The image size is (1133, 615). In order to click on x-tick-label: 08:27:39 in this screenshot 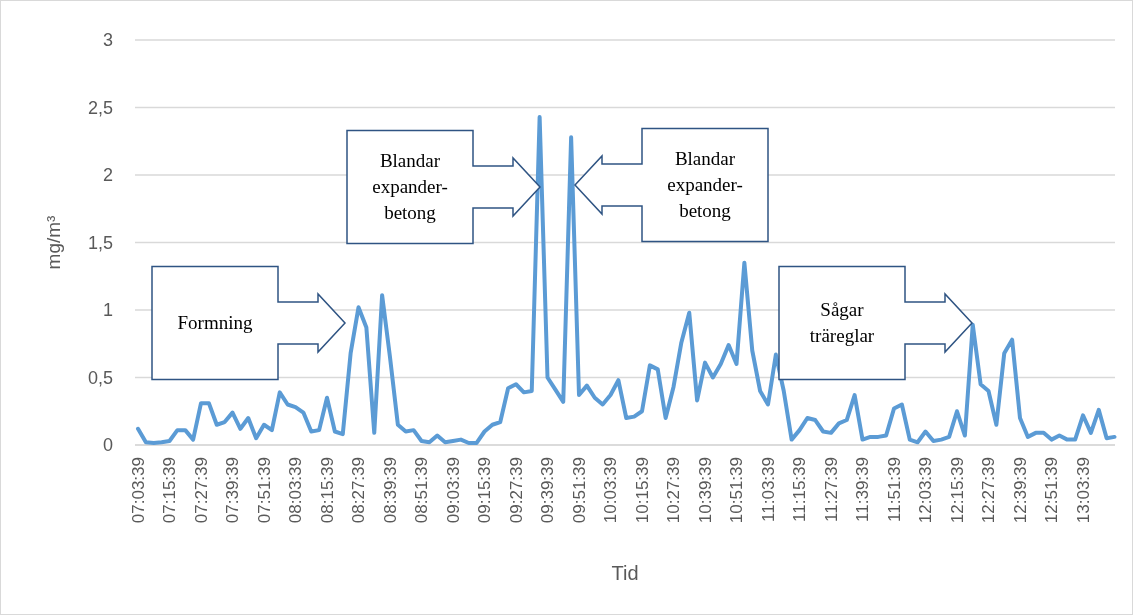, I will do `click(359, 490)`.